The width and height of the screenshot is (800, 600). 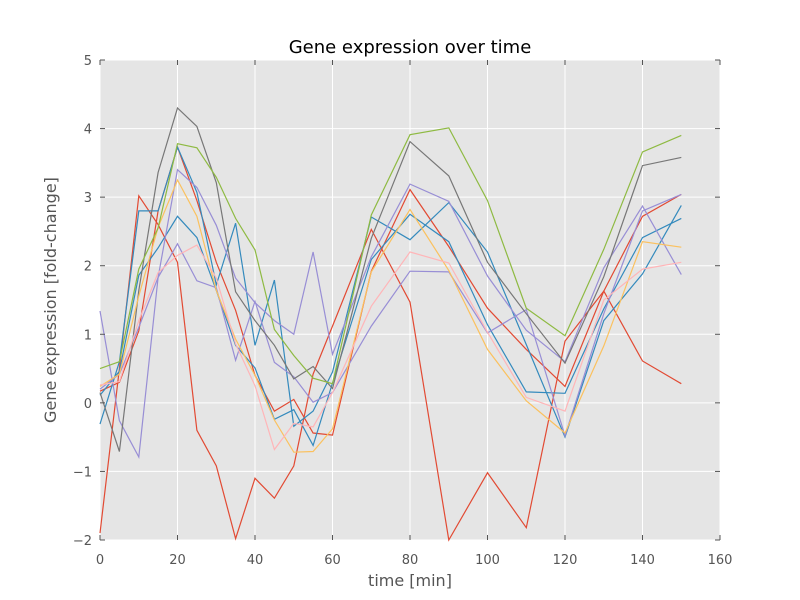 I want to click on x-tick-label: 160, so click(x=720, y=560).